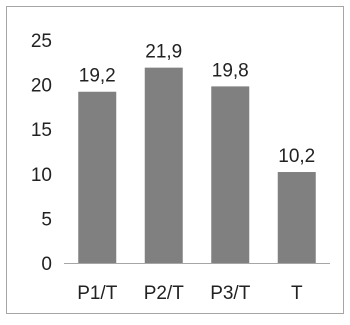 This screenshot has width=350, height=325. I want to click on x-tick-label: P2/T, so click(164, 293).